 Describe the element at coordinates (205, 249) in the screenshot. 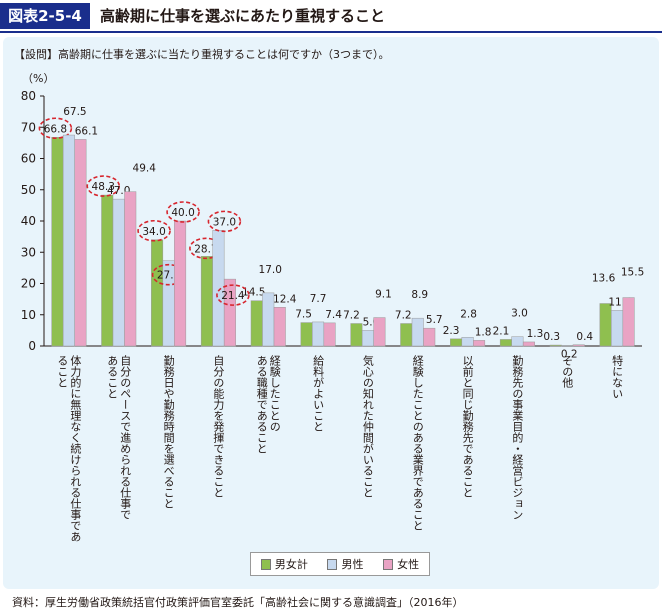

I see `data-label: 28.7` at that location.